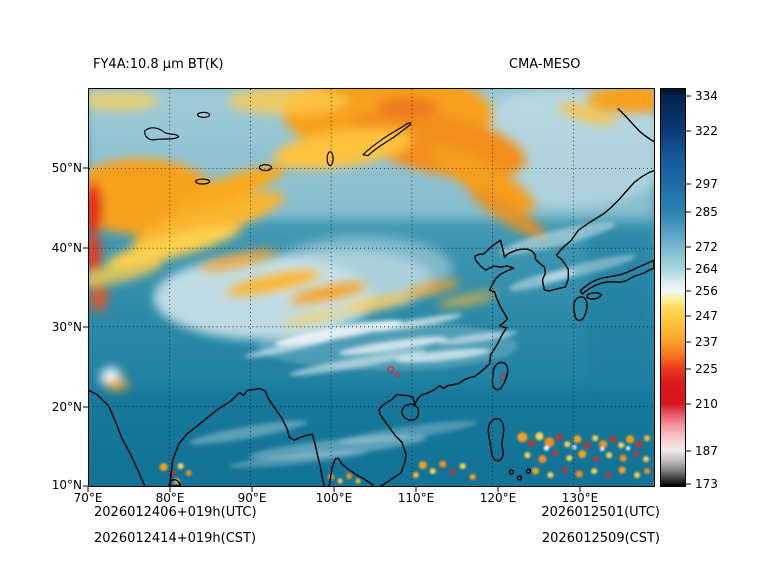  I want to click on colorbar-tick-210: 210, so click(706, 404).